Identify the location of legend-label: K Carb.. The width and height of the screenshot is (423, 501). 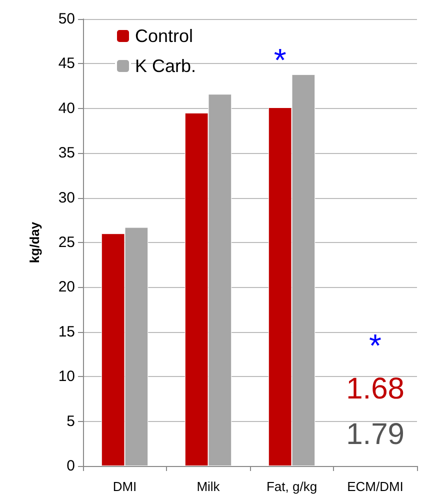
(165, 66).